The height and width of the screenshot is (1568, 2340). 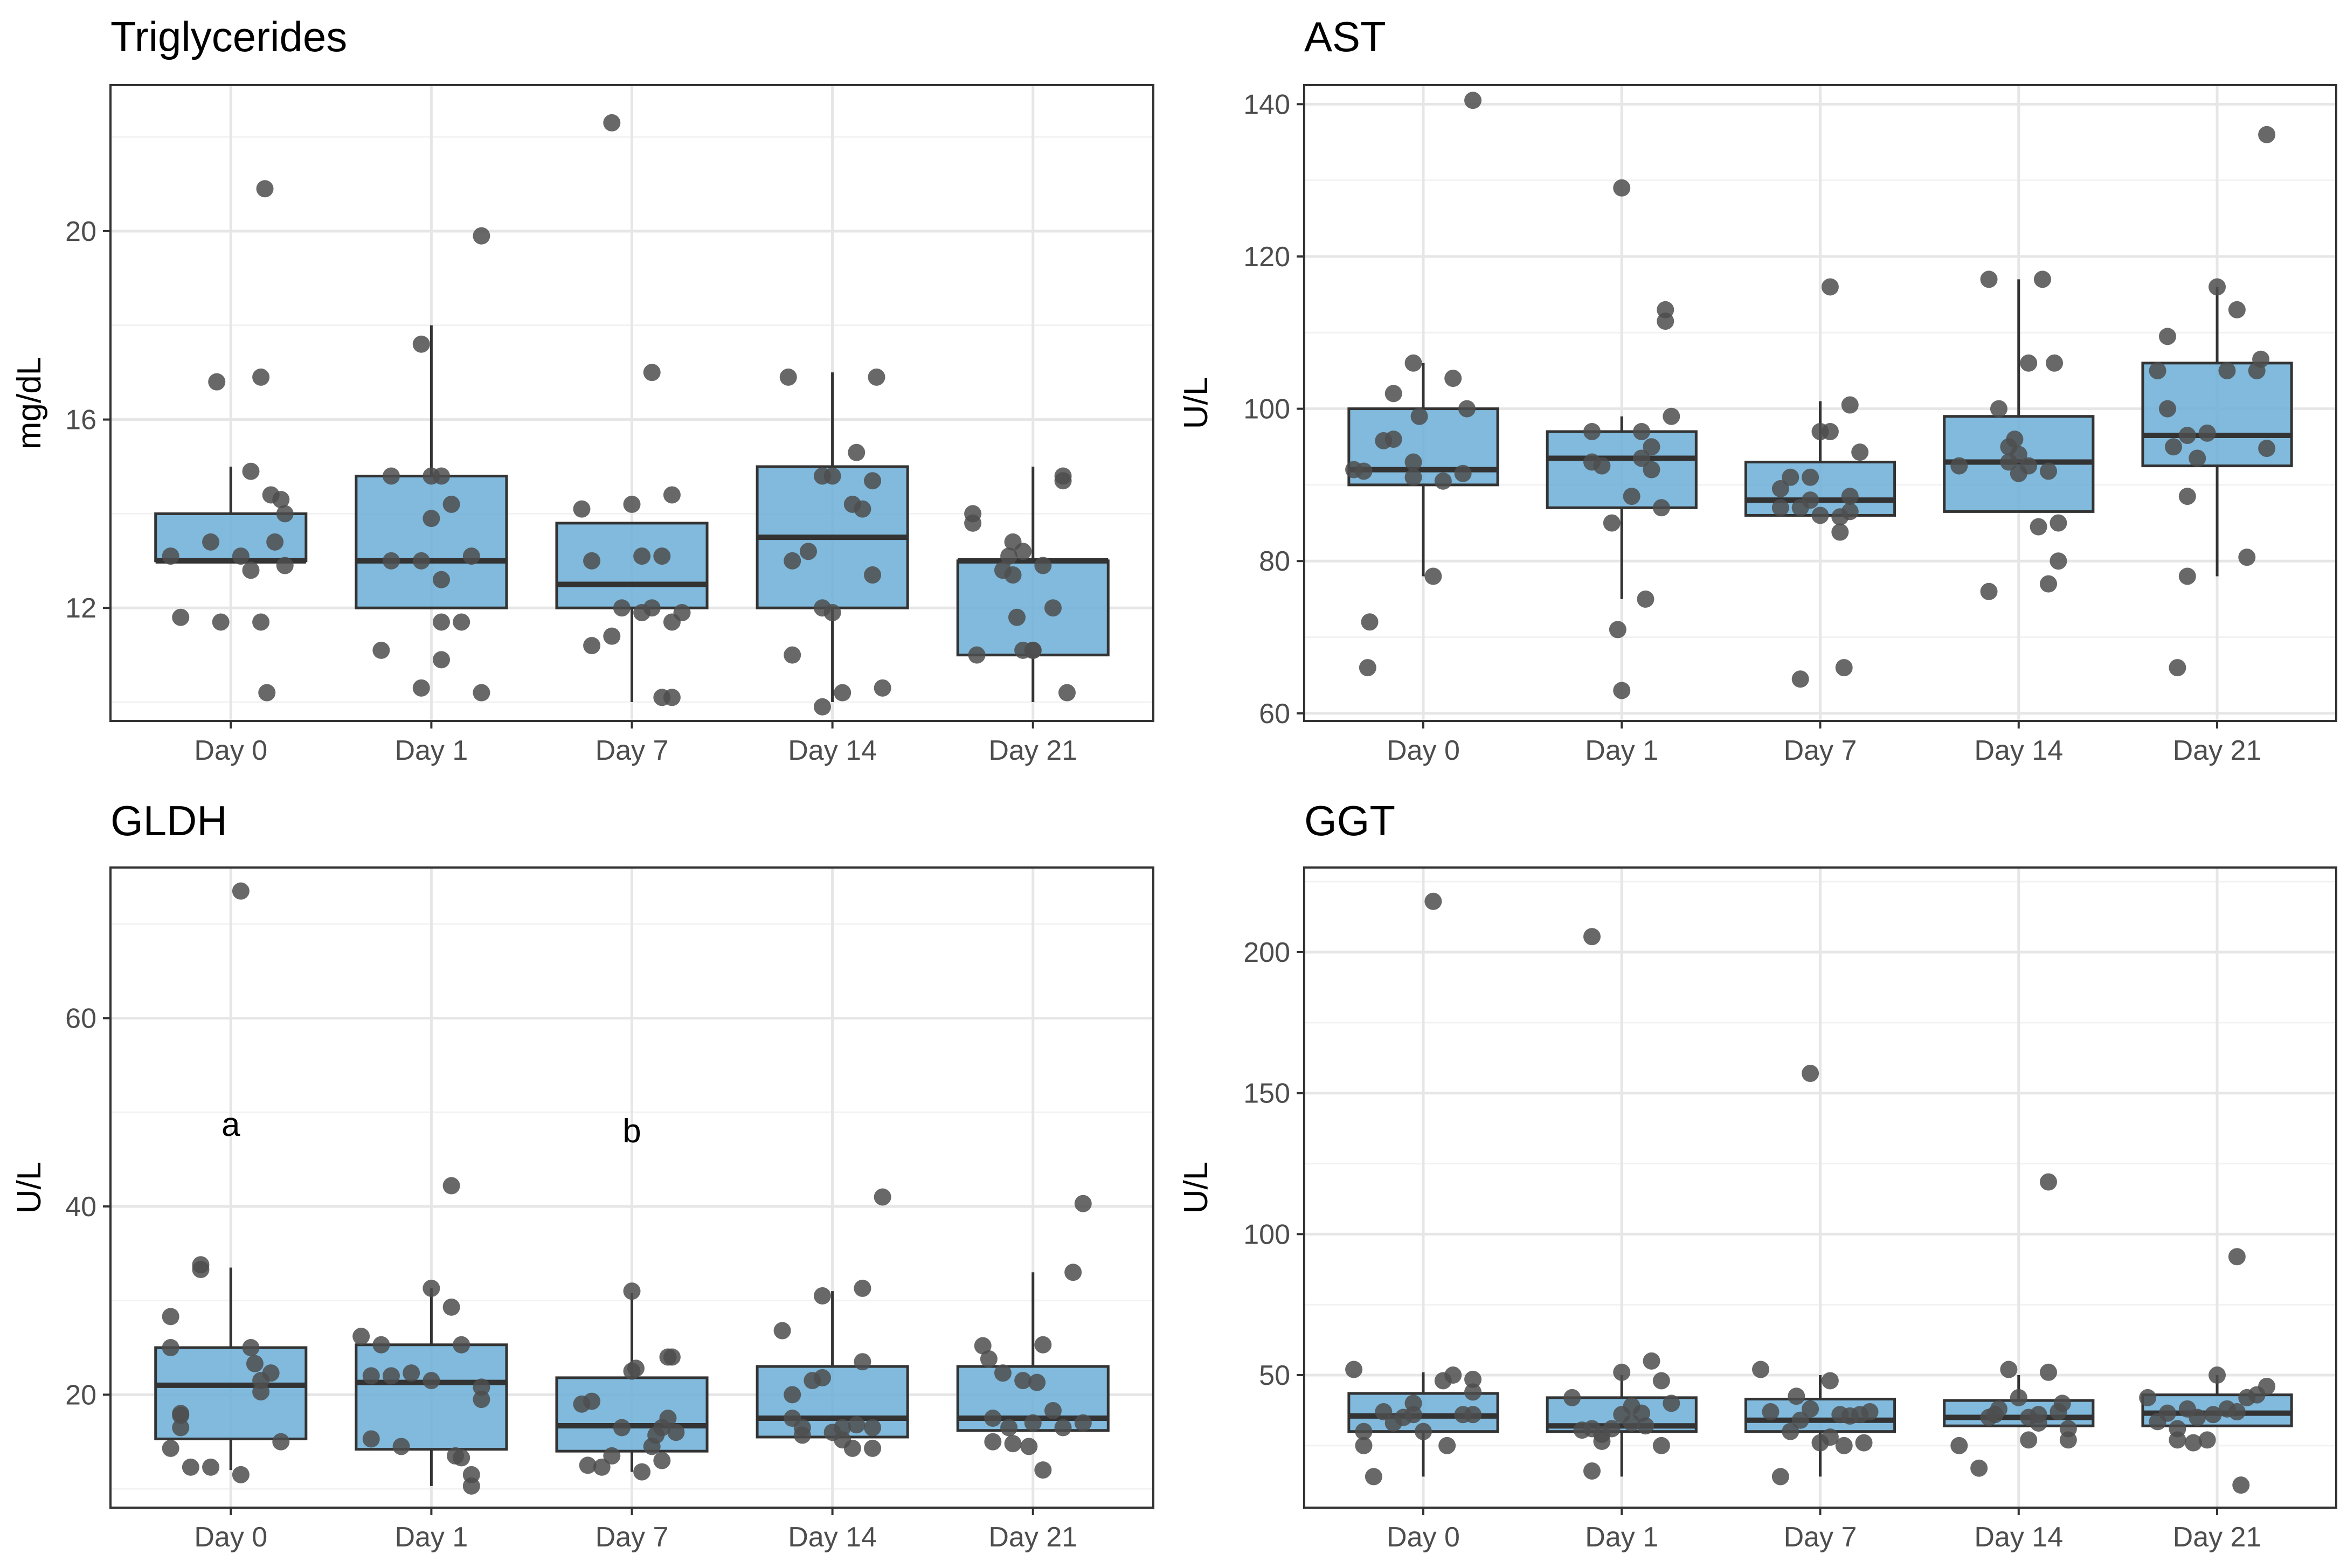 What do you see at coordinates (1266, 952) in the screenshot?
I see `y-tick-label: 200` at bounding box center [1266, 952].